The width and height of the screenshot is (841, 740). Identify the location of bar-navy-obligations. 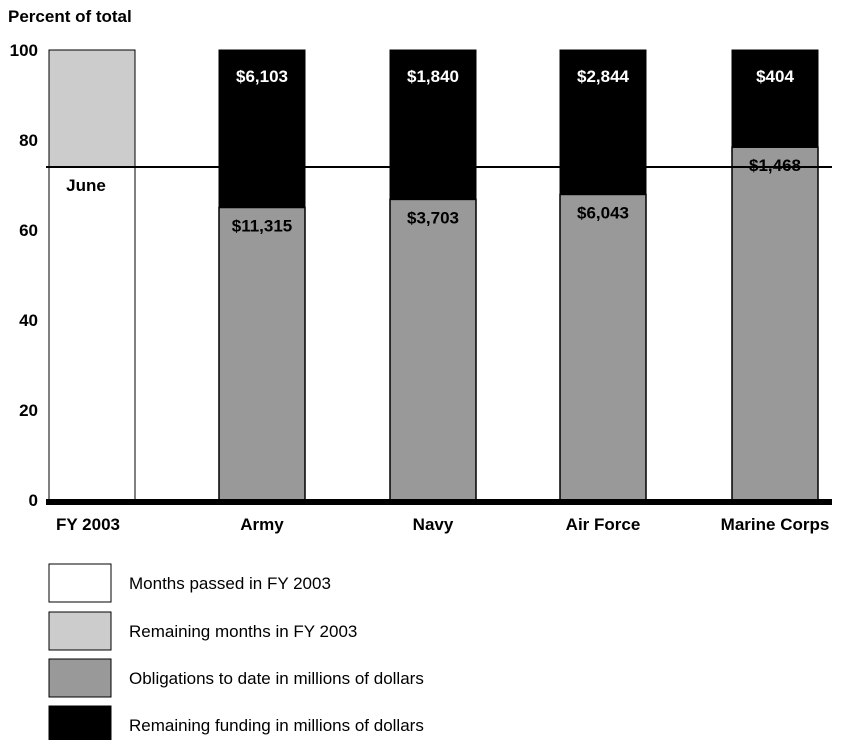
(433, 349).